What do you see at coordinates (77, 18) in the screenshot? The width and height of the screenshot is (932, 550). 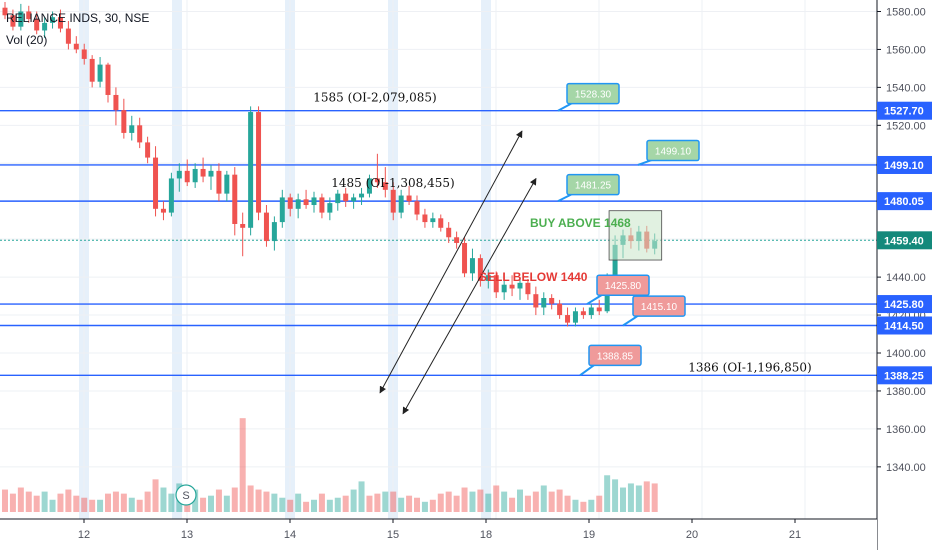 I see `symbol-title: RELIANCE INDS, 30, NSE` at bounding box center [77, 18].